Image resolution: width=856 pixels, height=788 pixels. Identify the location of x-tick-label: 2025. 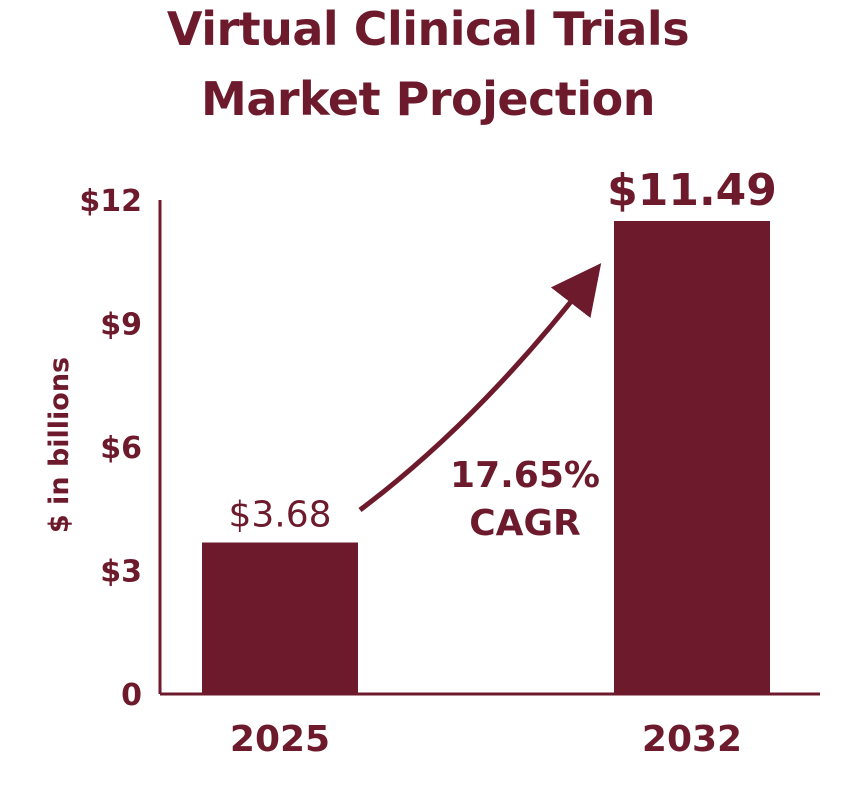
(280, 739).